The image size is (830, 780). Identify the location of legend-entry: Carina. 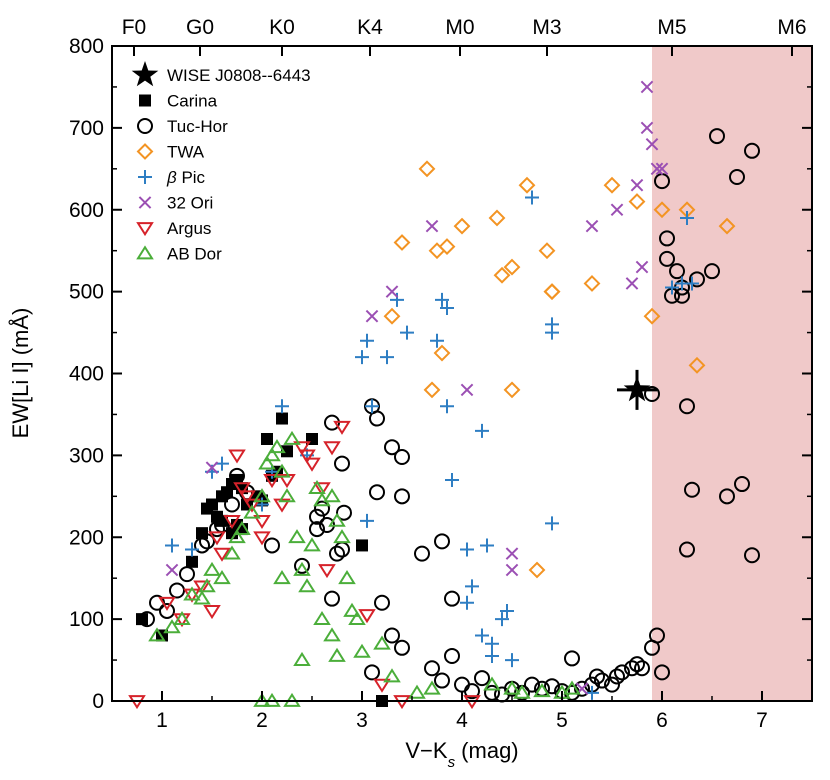
(178, 101).